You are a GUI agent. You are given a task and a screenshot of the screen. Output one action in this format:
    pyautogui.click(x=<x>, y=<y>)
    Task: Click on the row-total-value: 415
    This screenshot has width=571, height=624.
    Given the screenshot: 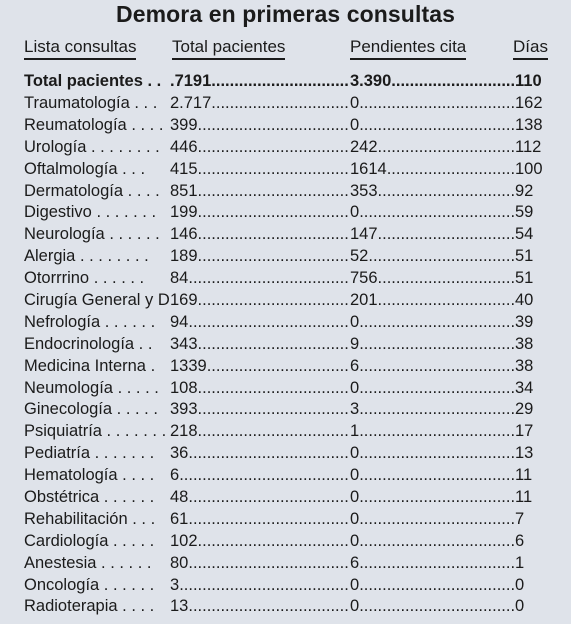 What is the action you would take?
    pyautogui.click(x=260, y=170)
    